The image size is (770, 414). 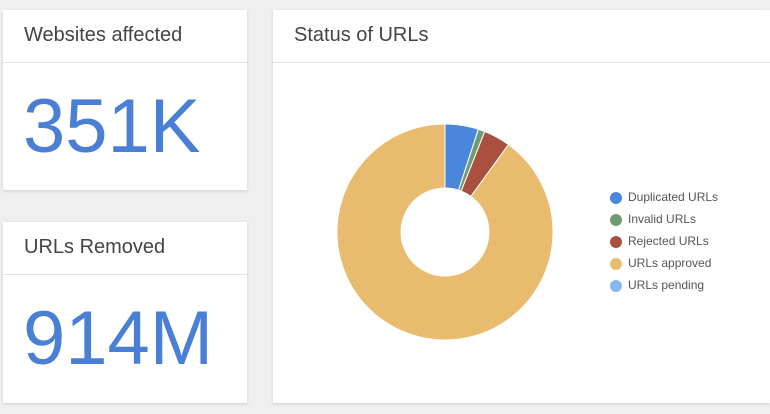 I want to click on donut-slice, so click(x=445, y=232).